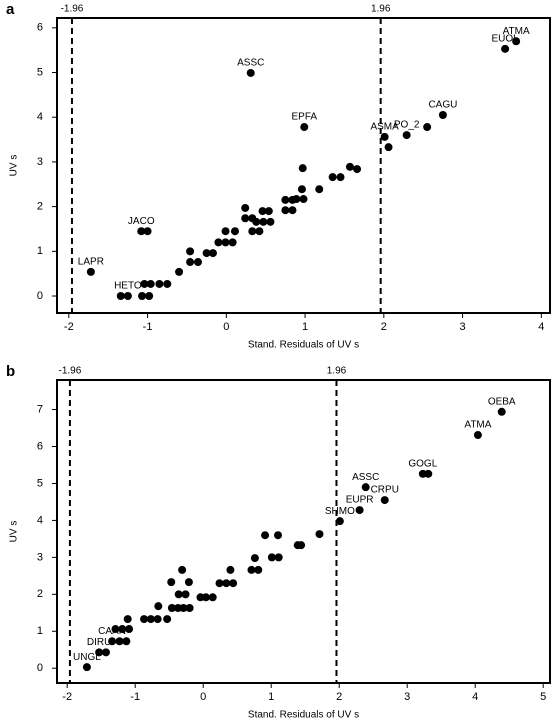  Describe the element at coordinates (40, 446) in the screenshot. I see `y-tick-label: 6` at that location.